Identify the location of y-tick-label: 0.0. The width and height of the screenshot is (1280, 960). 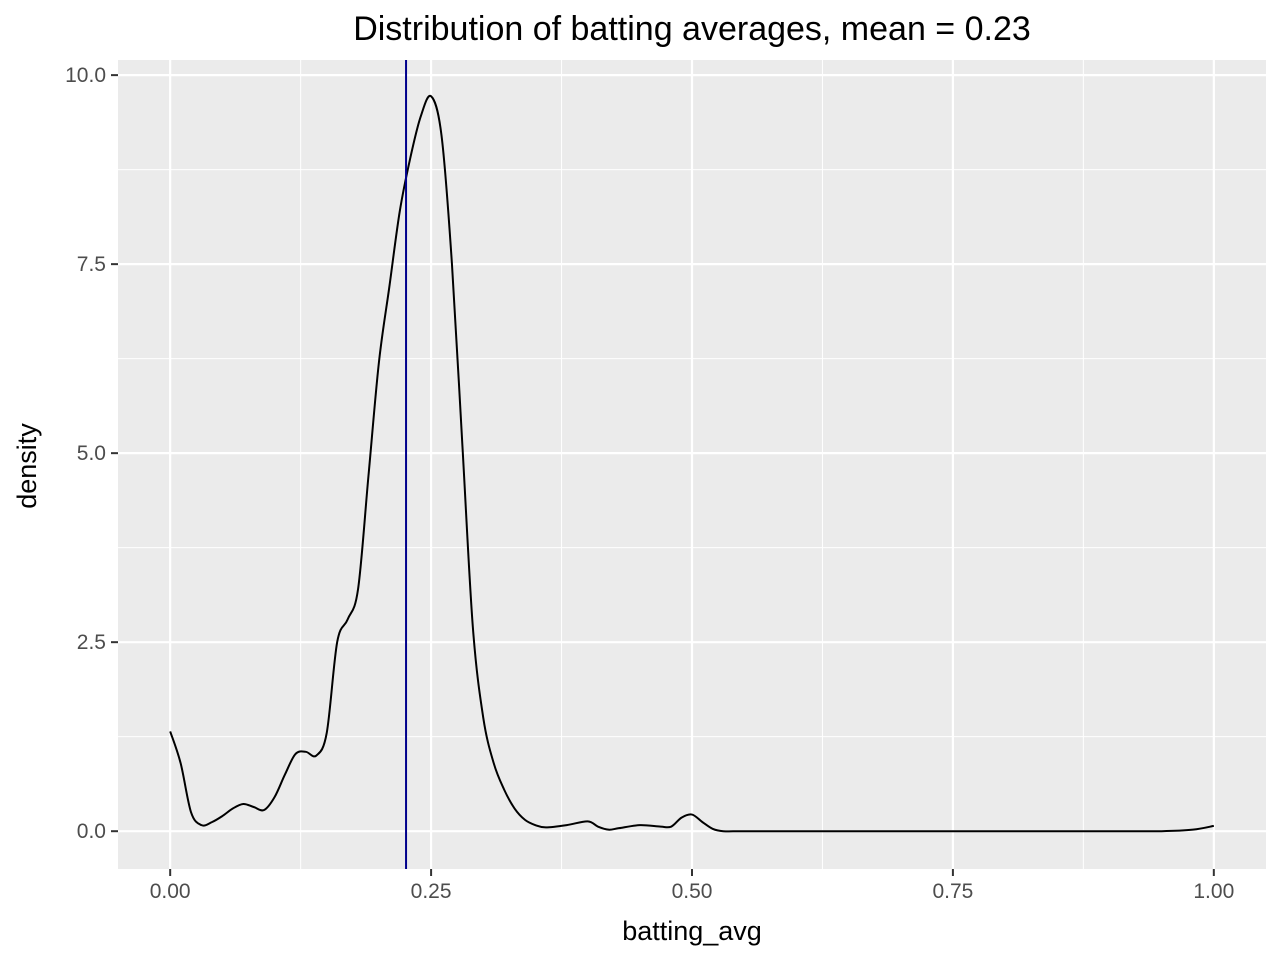
(91, 831).